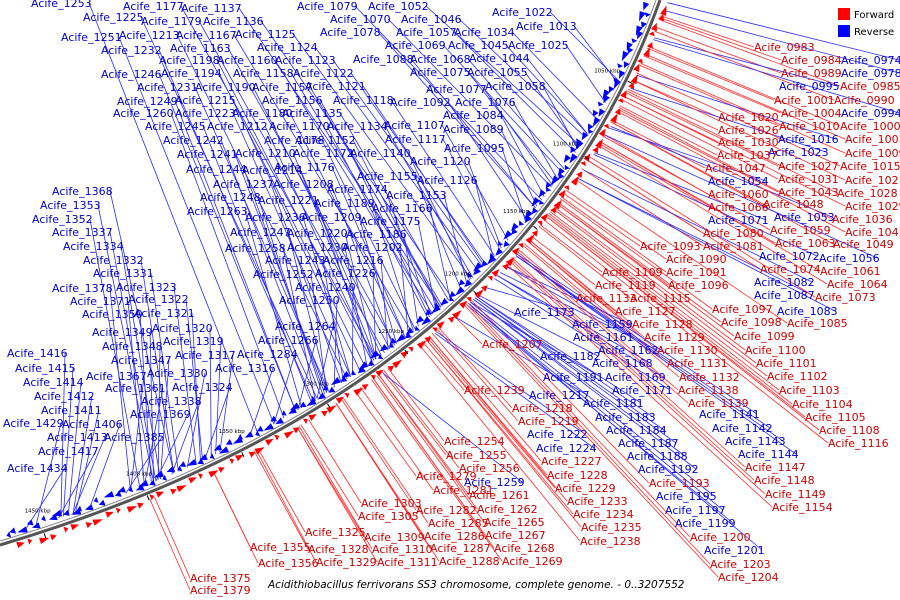 This screenshot has width=900, height=600. What do you see at coordinates (515, 86) in the screenshot?
I see `gene-label-acife_1058: Acife_1058` at bounding box center [515, 86].